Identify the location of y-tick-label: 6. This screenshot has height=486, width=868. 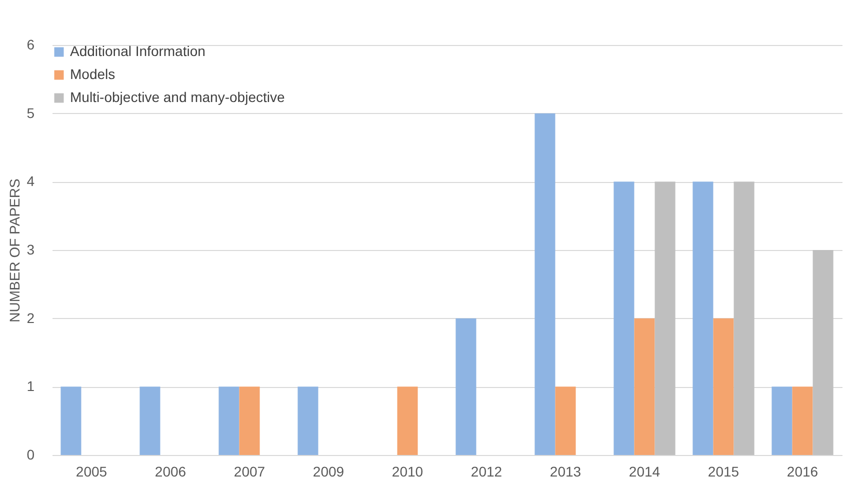
(30, 44).